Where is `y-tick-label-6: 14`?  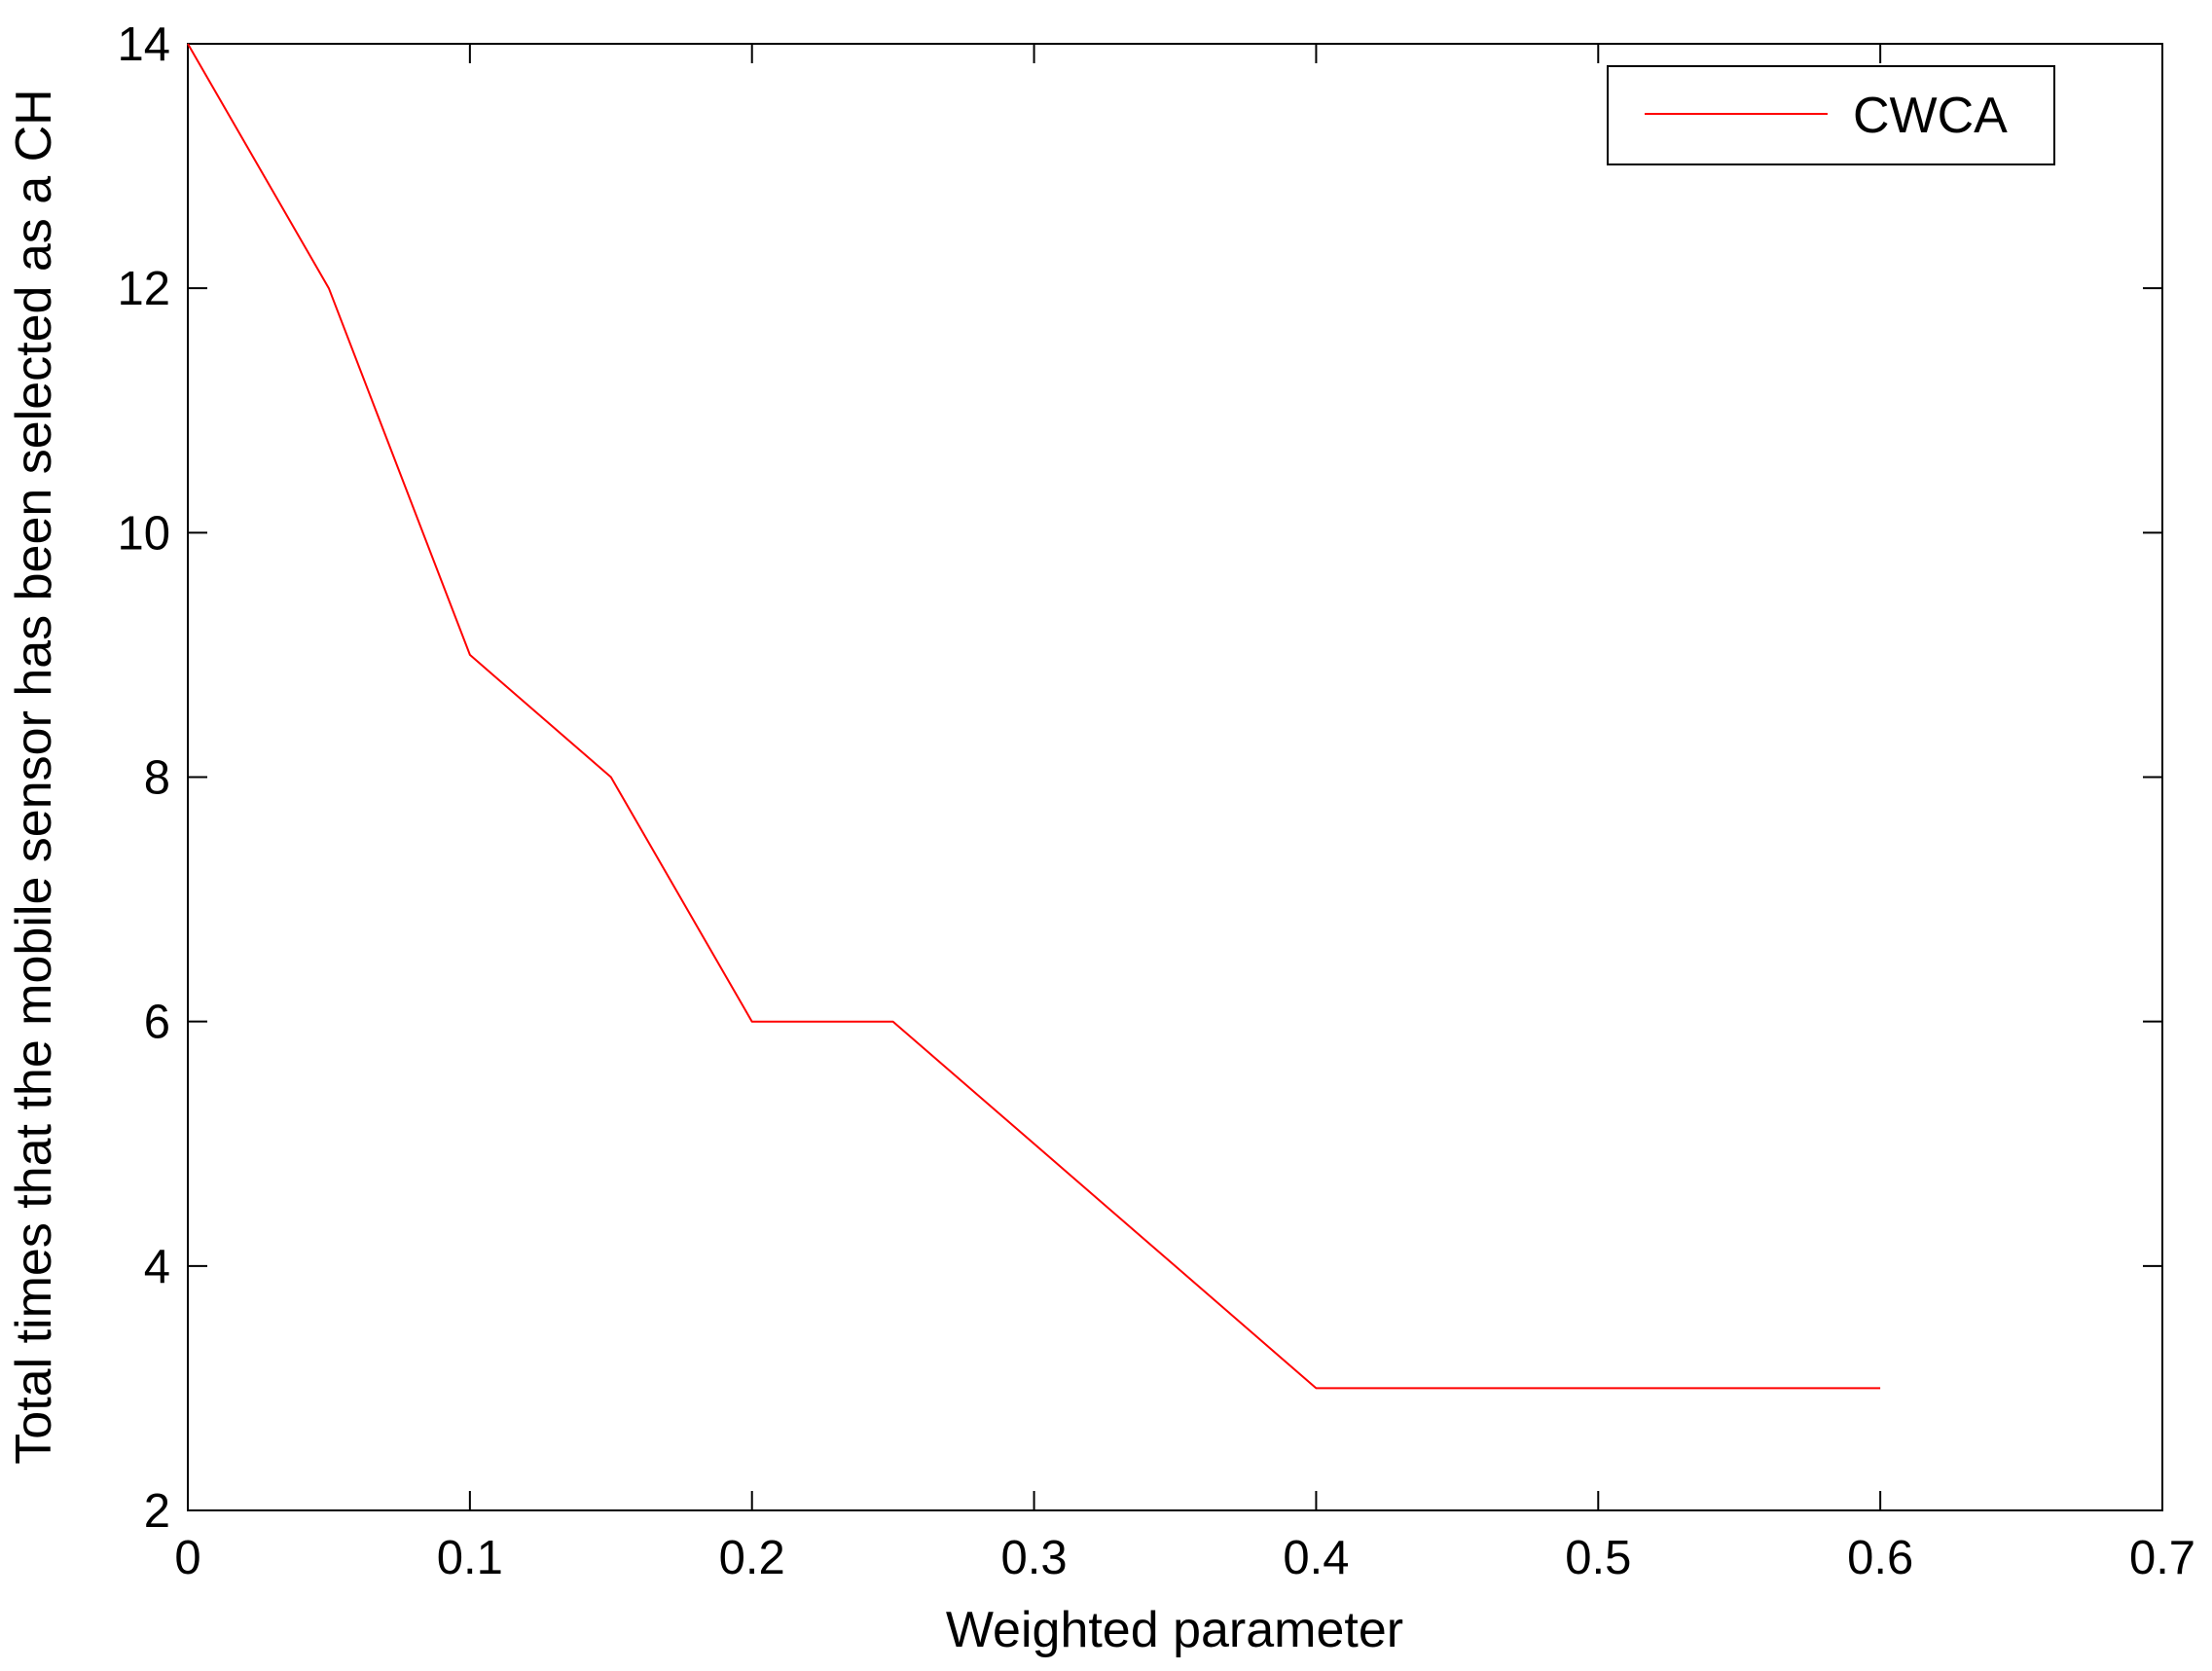
y-tick-label-6: 14 is located at coordinates (143, 44).